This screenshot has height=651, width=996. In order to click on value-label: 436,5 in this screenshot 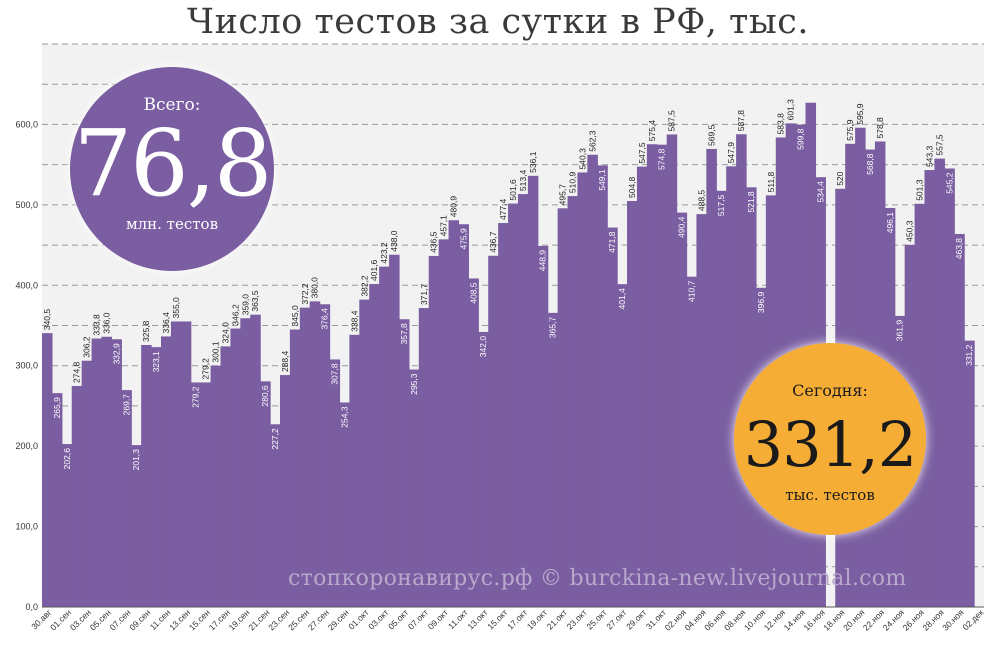, I will do `click(434, 242)`.